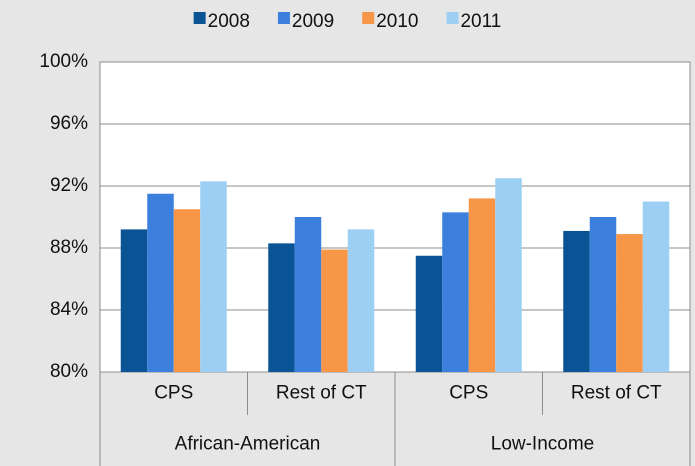 The height and width of the screenshot is (466, 695). I want to click on legend-label: 2011, so click(480, 21).